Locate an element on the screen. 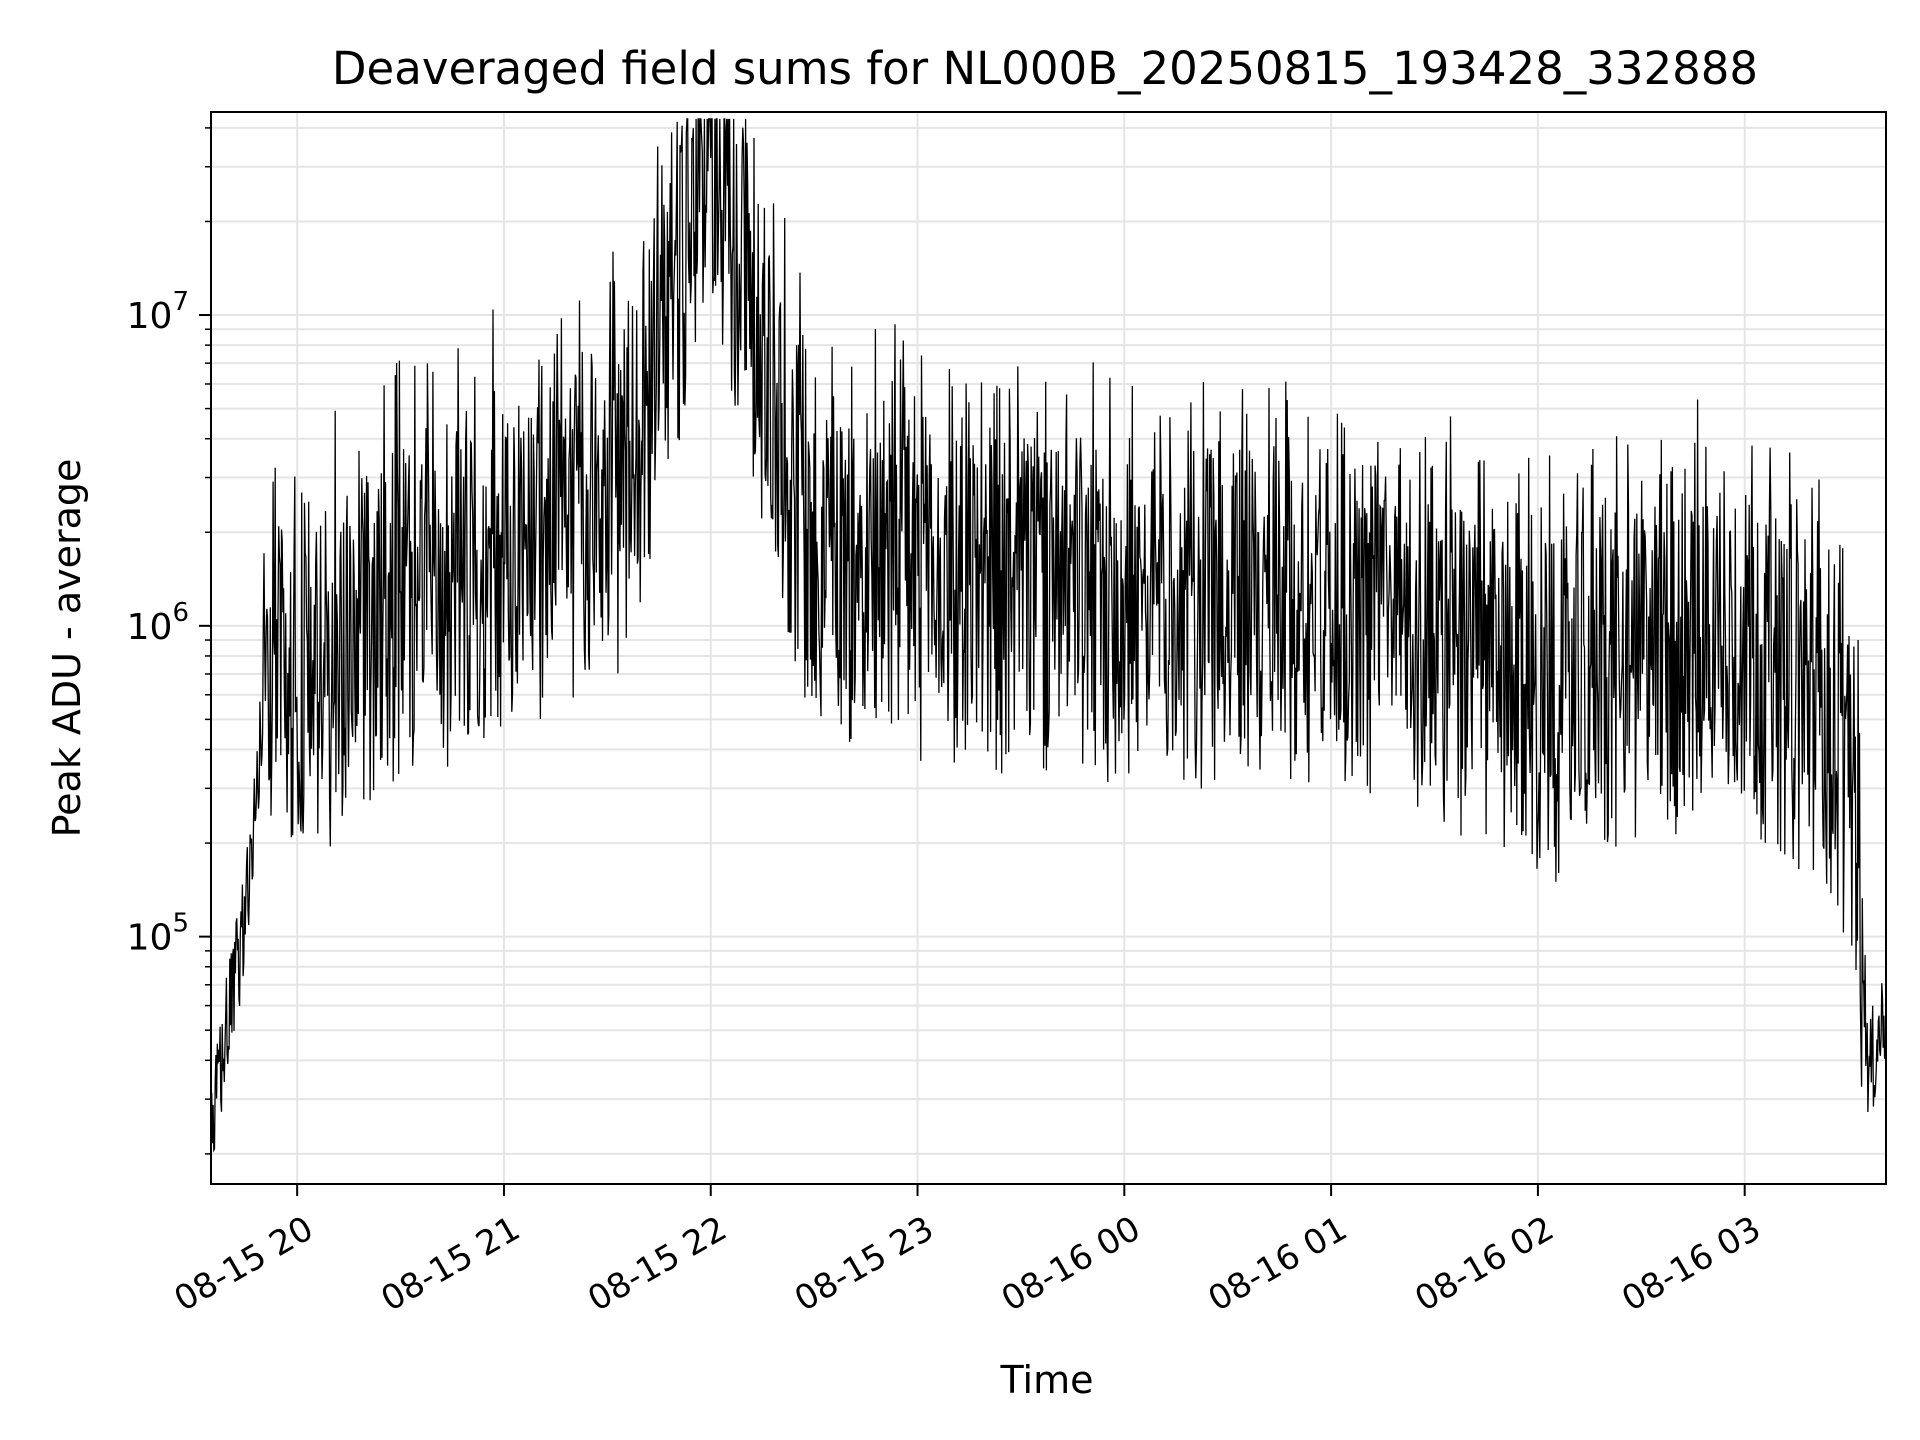  y-tick-label: 10⁷ is located at coordinates (158, 312).